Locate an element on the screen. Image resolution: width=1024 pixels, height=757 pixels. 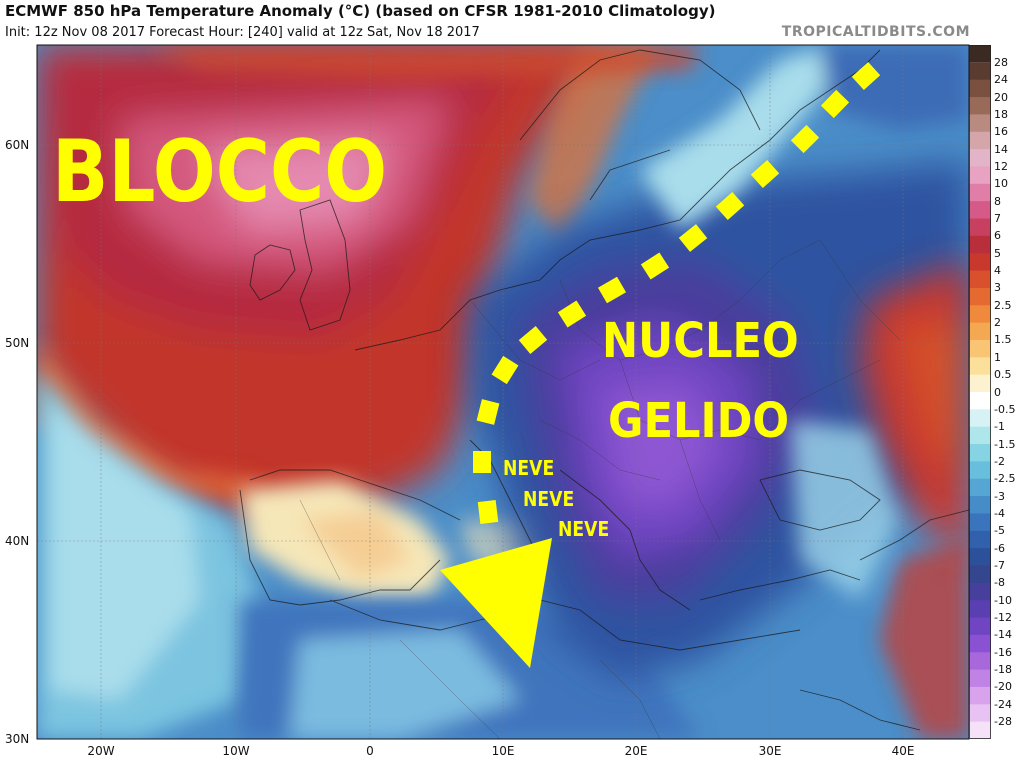
cool-band-northeast is located at coordinates (804, 137).